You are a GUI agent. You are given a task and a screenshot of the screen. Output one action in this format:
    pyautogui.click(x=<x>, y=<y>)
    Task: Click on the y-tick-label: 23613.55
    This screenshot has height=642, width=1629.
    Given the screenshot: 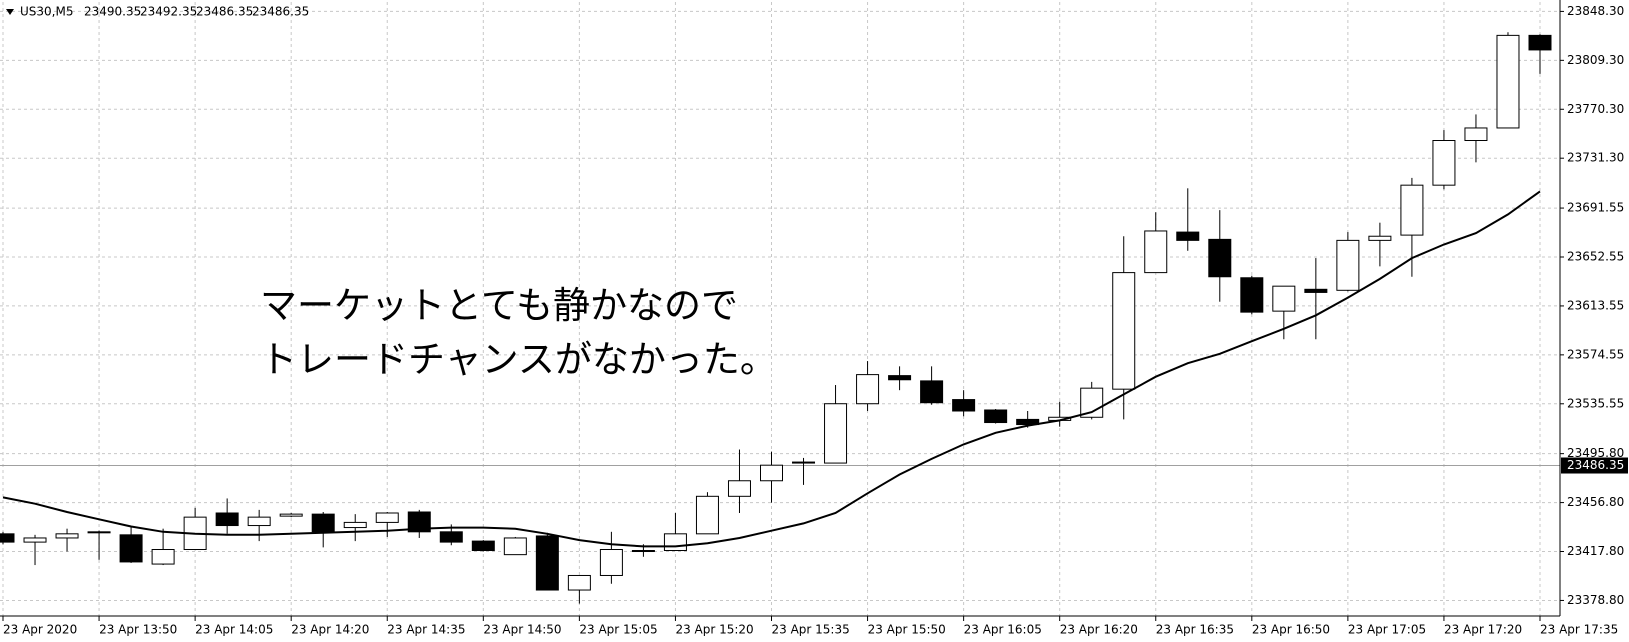 What is the action you would take?
    pyautogui.click(x=1595, y=305)
    